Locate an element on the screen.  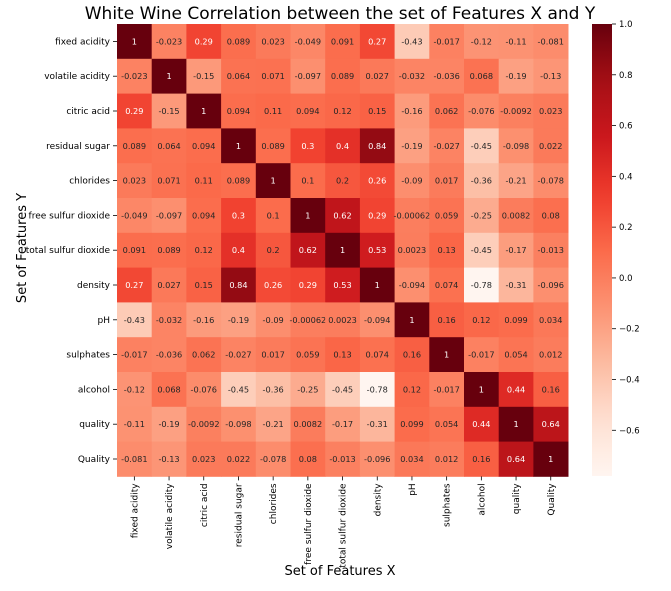
cell-value-label: -0.15 is located at coordinates (203, 76).